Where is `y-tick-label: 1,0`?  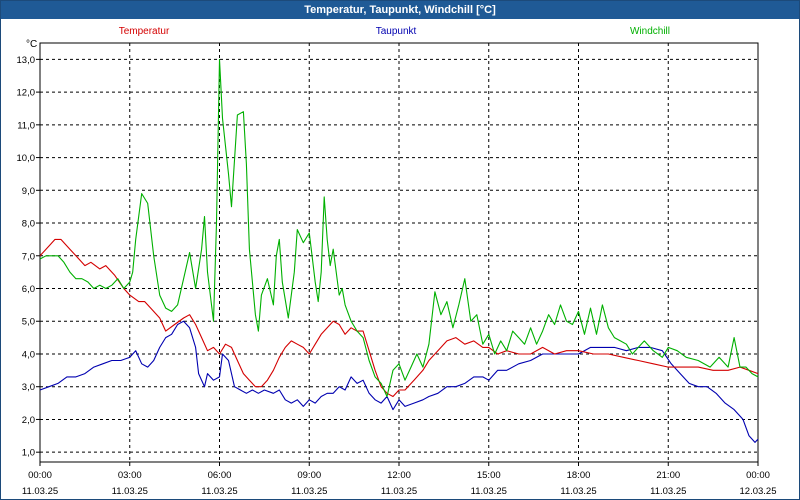
y-tick-label: 1,0 is located at coordinates (28, 453).